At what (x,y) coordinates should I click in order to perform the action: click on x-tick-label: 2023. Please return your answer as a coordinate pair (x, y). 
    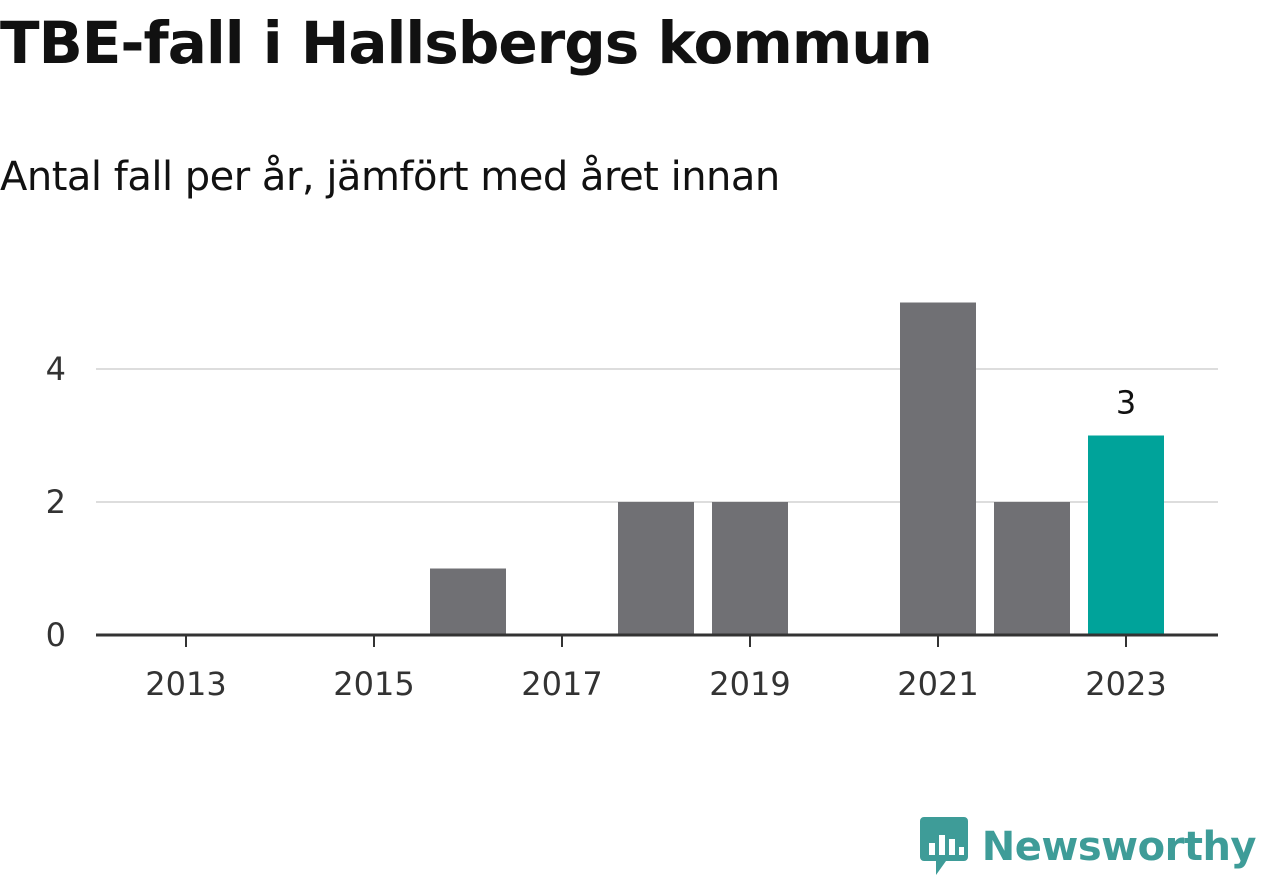
    Looking at the image, I should click on (1125, 684).